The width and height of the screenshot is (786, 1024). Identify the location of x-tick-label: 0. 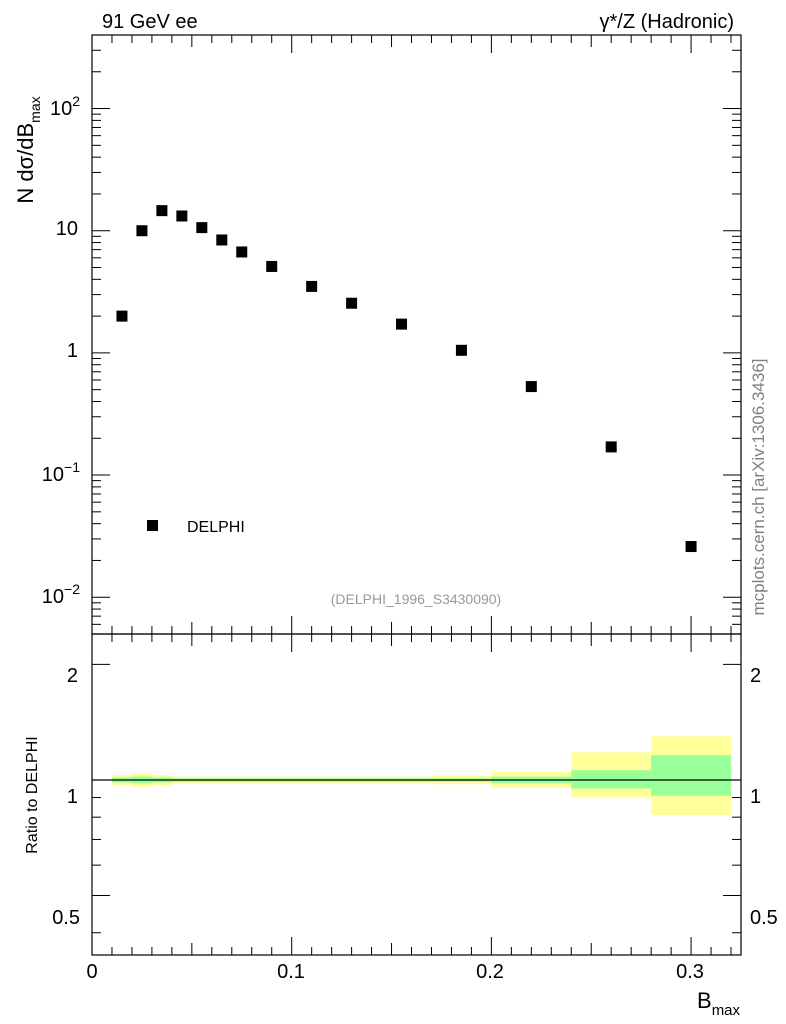
(91, 972).